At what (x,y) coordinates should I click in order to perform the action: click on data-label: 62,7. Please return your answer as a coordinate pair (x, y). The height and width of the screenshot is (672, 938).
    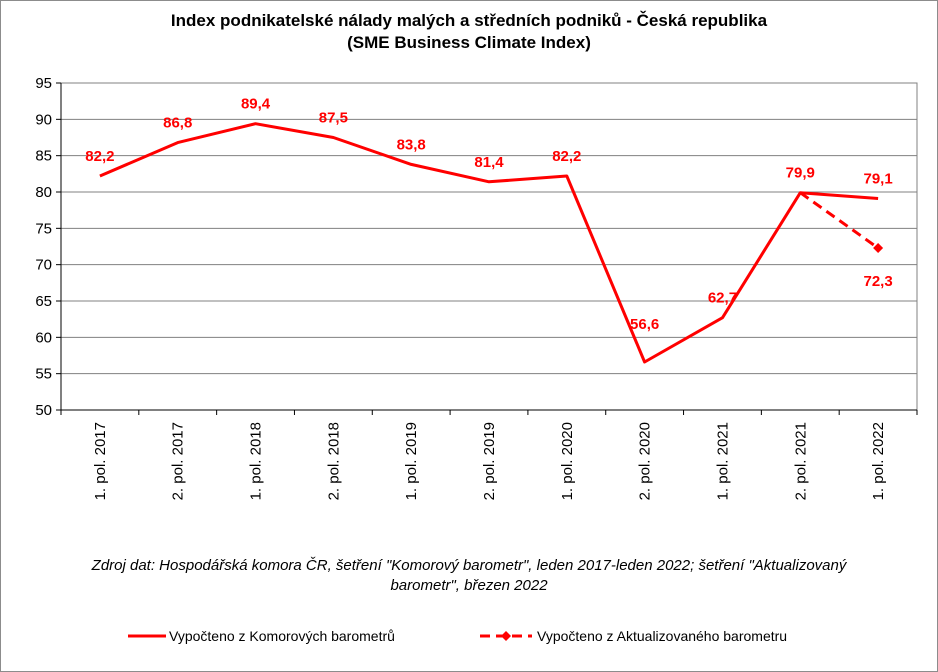
    Looking at the image, I should click on (722, 298).